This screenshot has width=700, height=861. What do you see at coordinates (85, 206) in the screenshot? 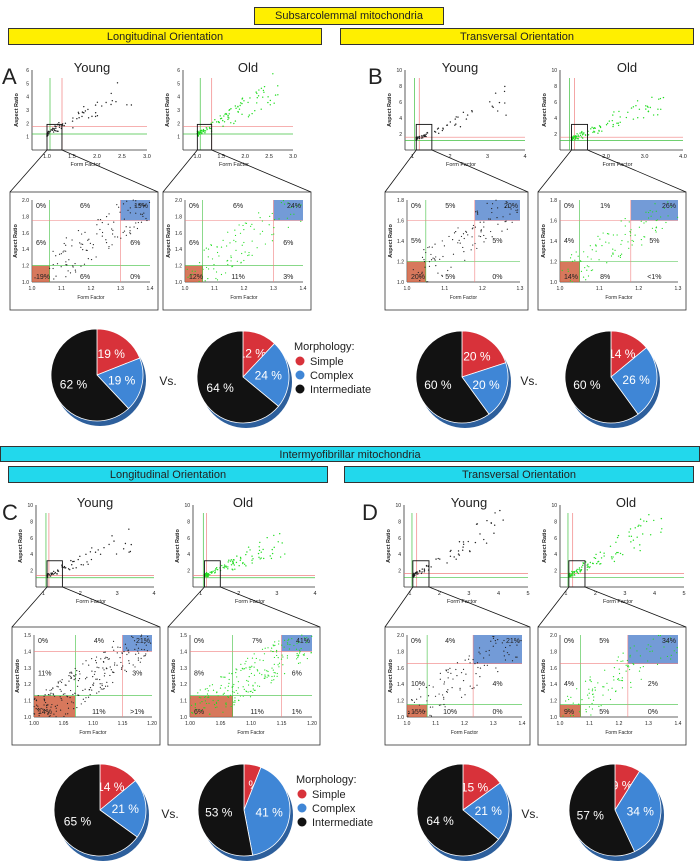
I see `zoom-pct-top-mid: 6%` at bounding box center [85, 206].